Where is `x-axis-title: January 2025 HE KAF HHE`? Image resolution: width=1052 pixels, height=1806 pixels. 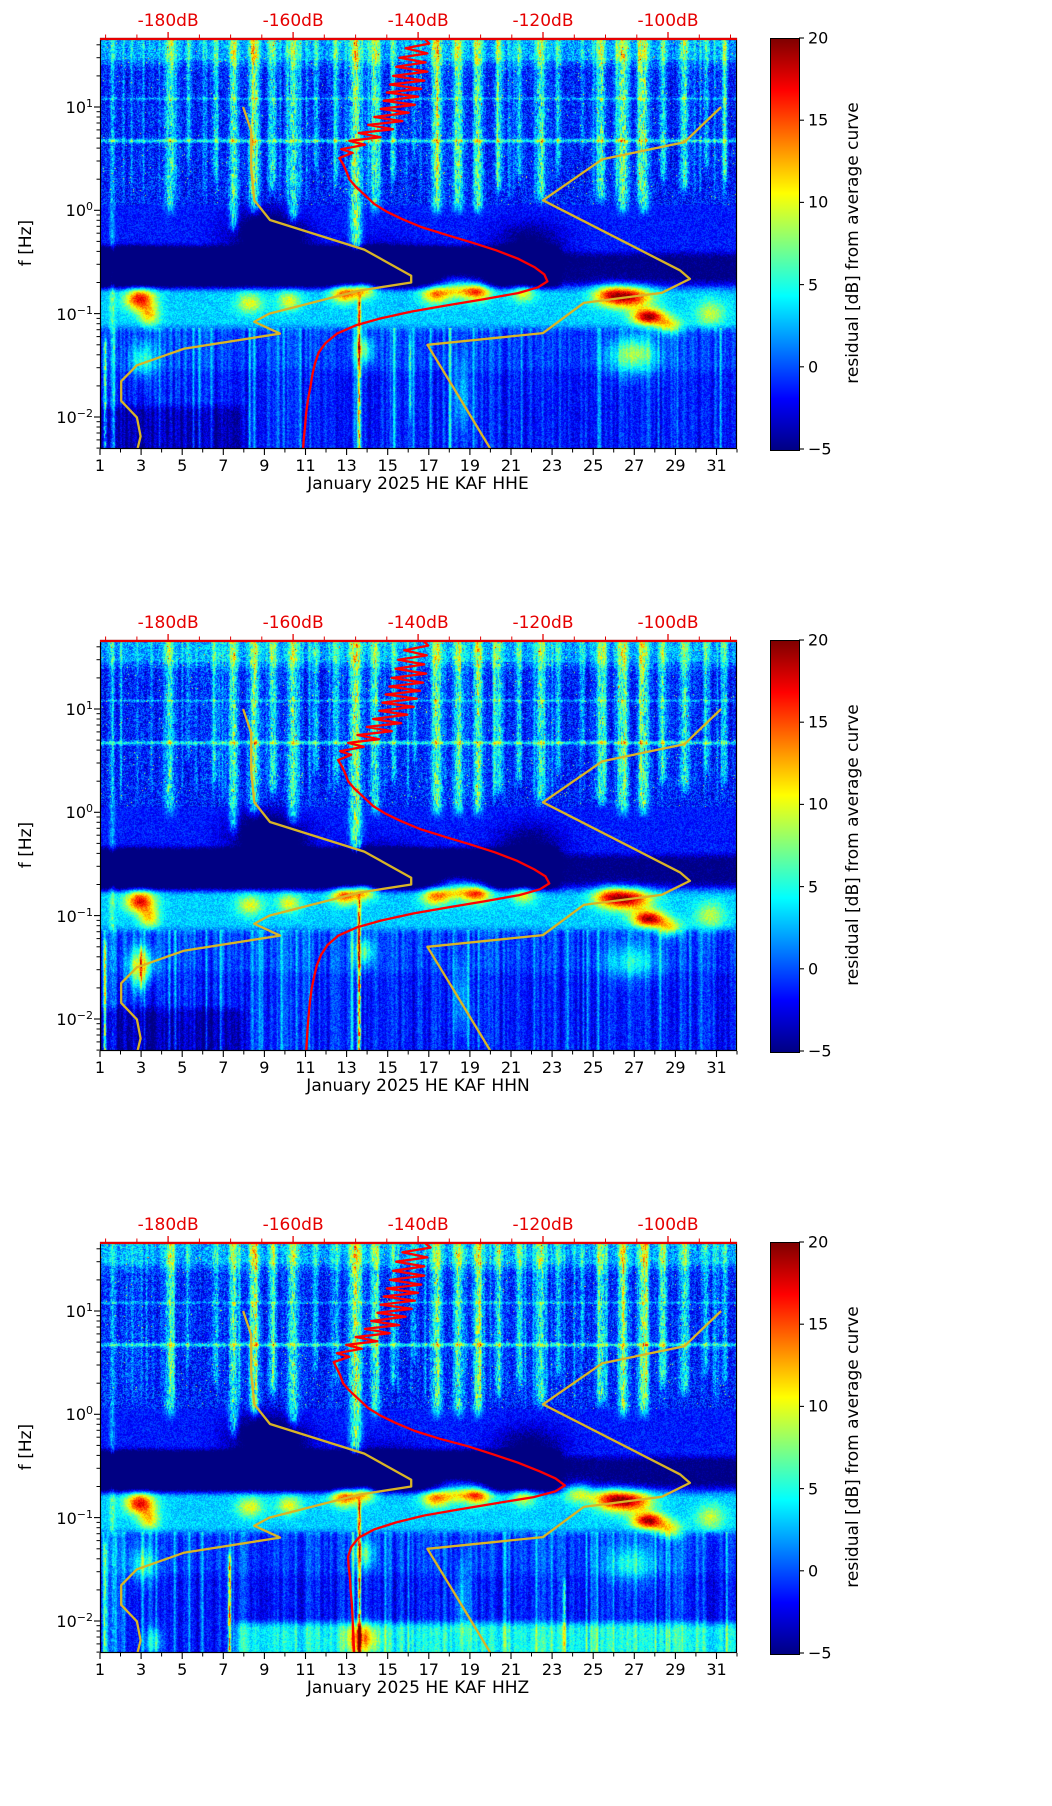
x-axis-title: January 2025 HE KAF HHE is located at coordinates (418, 484).